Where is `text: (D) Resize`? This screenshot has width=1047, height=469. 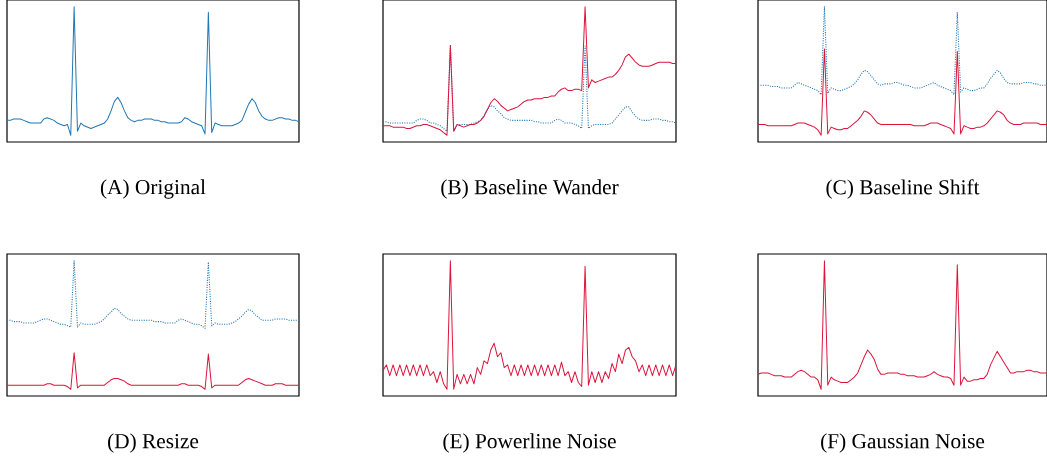 text: (D) Resize is located at coordinates (153, 443).